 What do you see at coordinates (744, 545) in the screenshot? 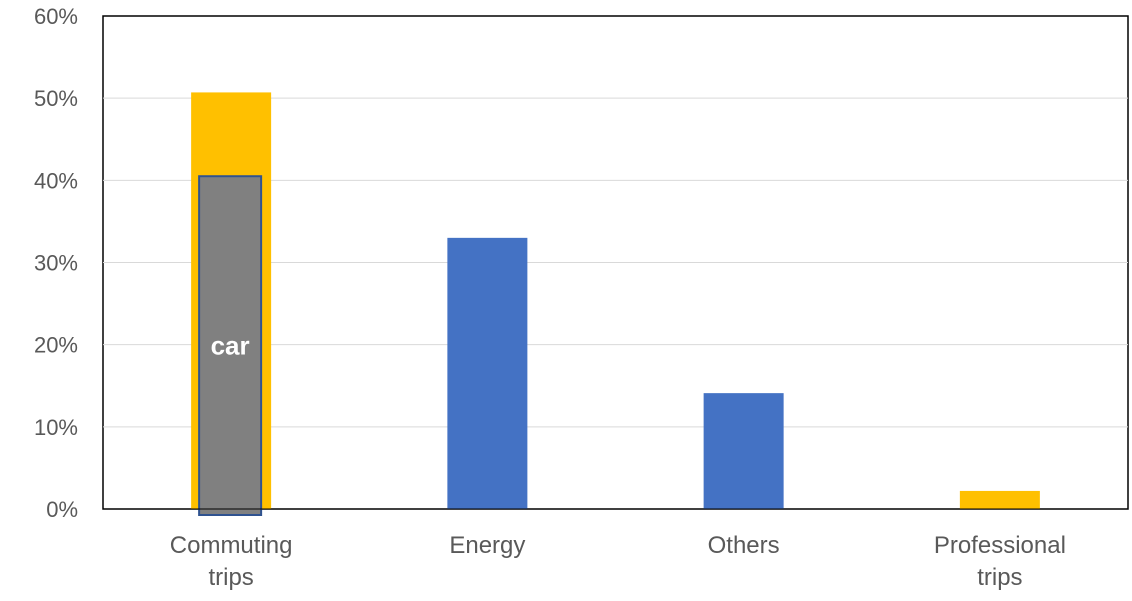
I see `x-category-label: Others` at bounding box center [744, 545].